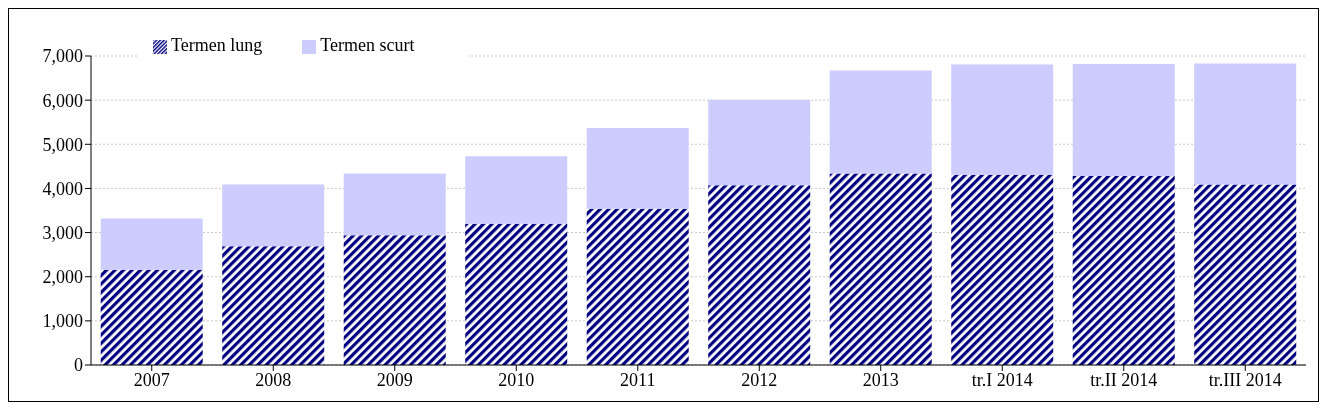 The image size is (1325, 406). I want to click on x-tick-label: 2009, so click(394, 379).